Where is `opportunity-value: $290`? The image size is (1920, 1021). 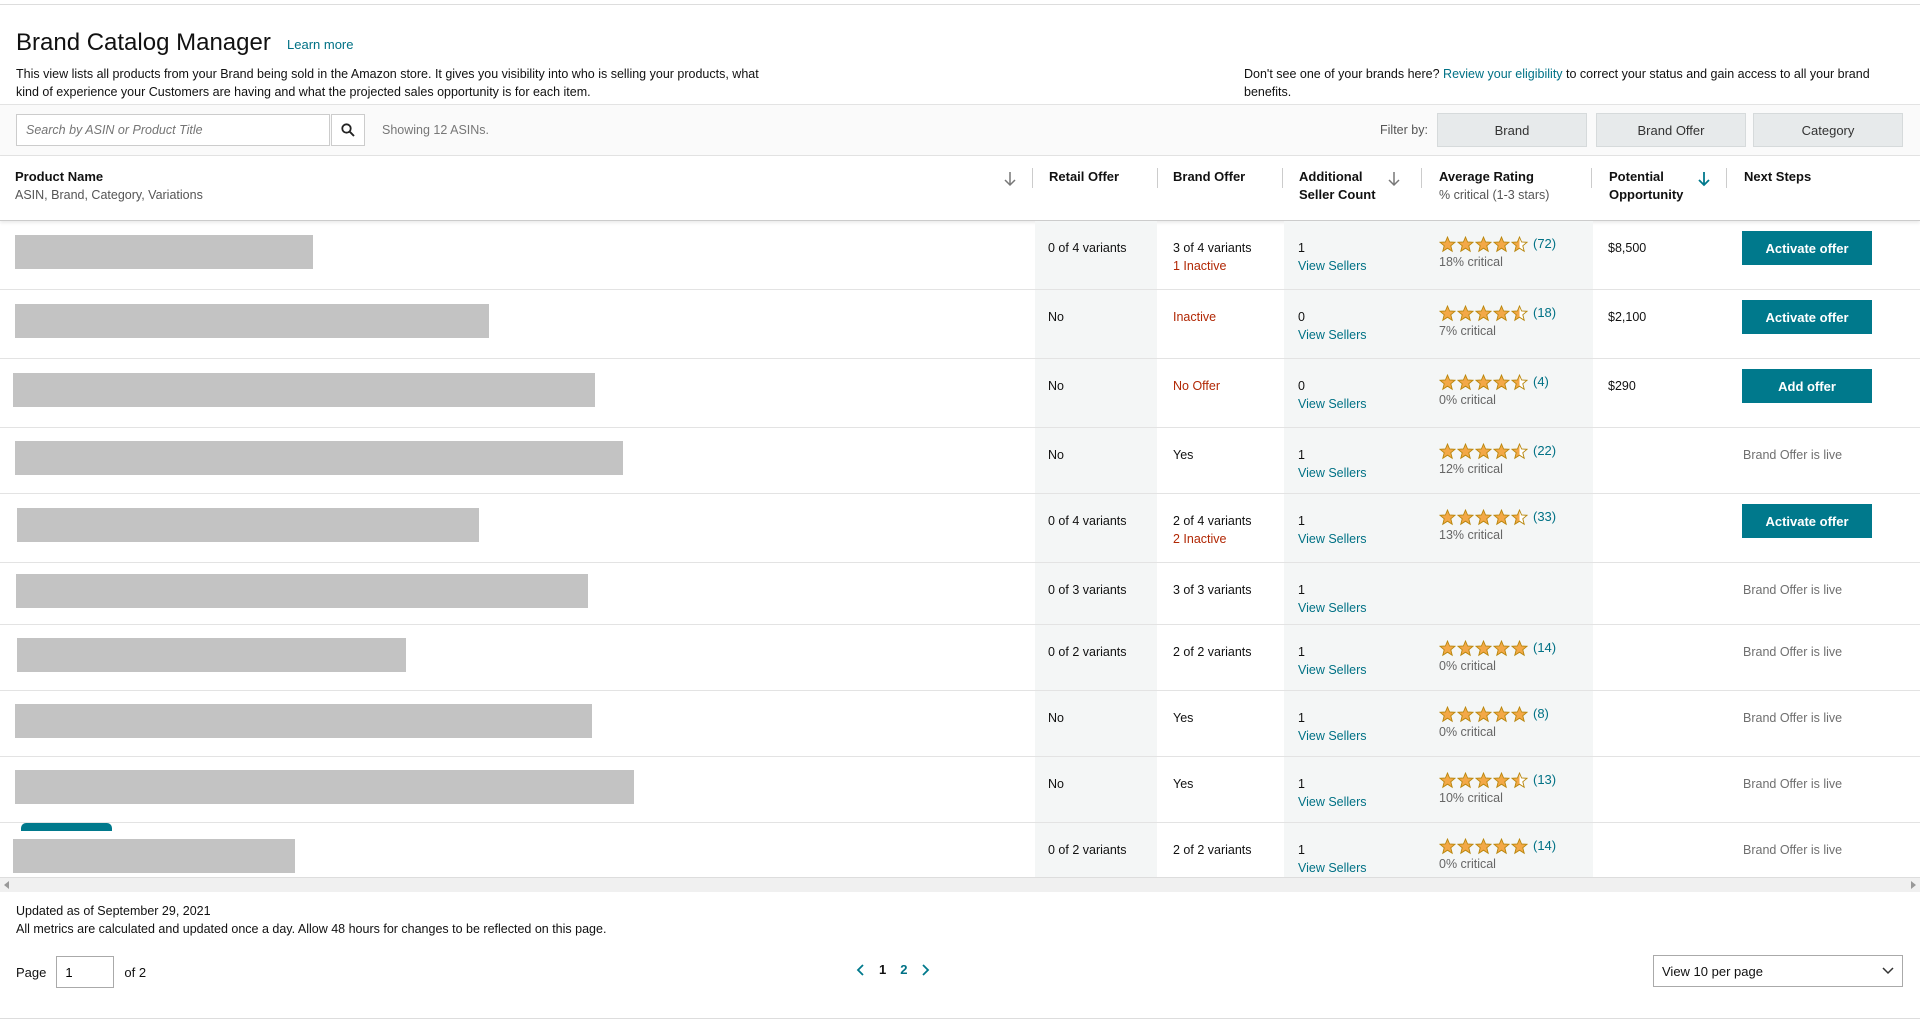 opportunity-value: $290 is located at coordinates (1622, 386).